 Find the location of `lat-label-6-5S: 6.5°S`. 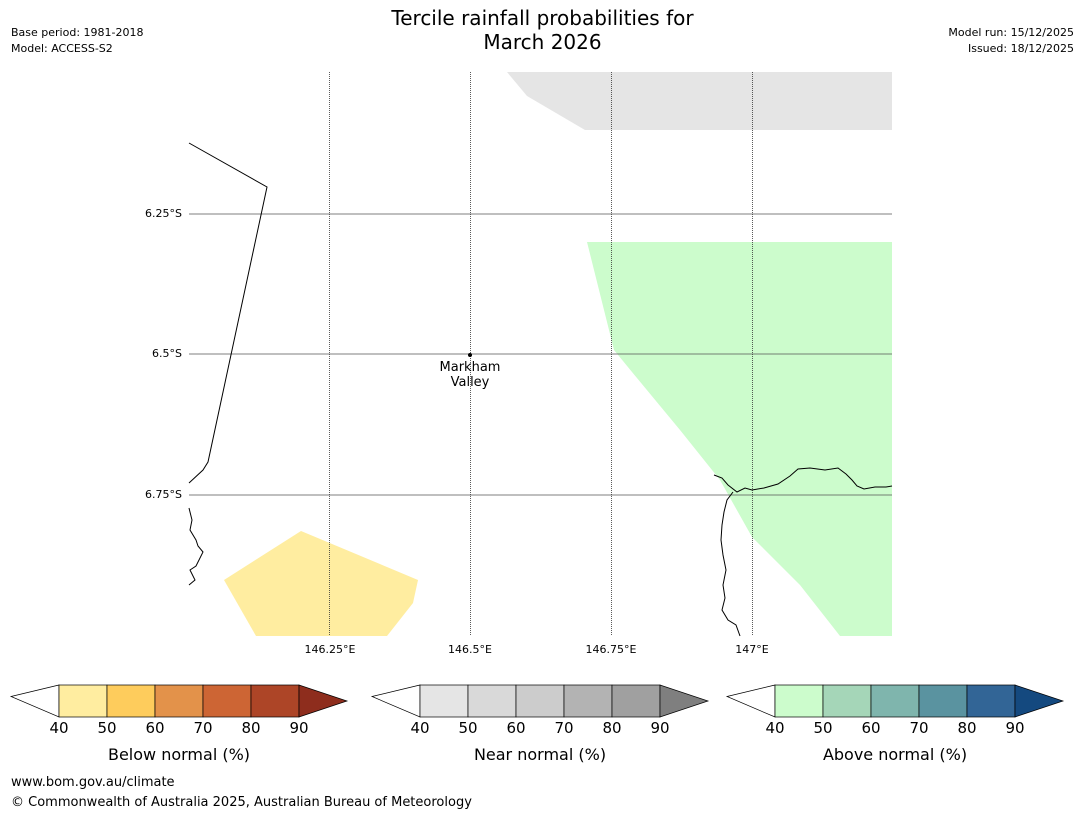

lat-label-6-5S: 6.5°S is located at coordinates (167, 353).